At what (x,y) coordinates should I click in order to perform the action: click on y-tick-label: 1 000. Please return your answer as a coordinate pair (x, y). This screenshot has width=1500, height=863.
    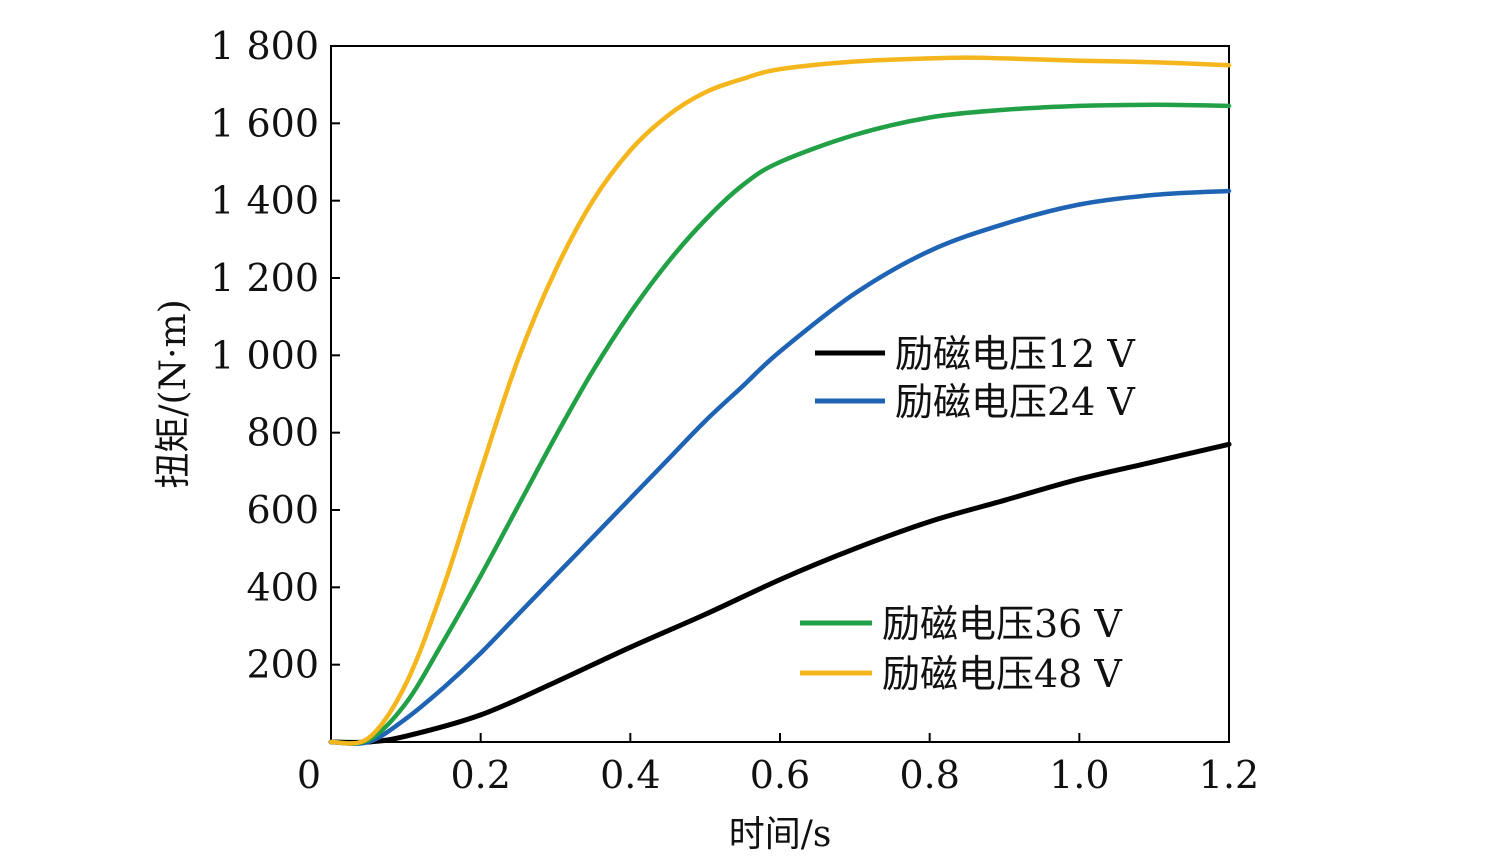
    Looking at the image, I should click on (264, 355).